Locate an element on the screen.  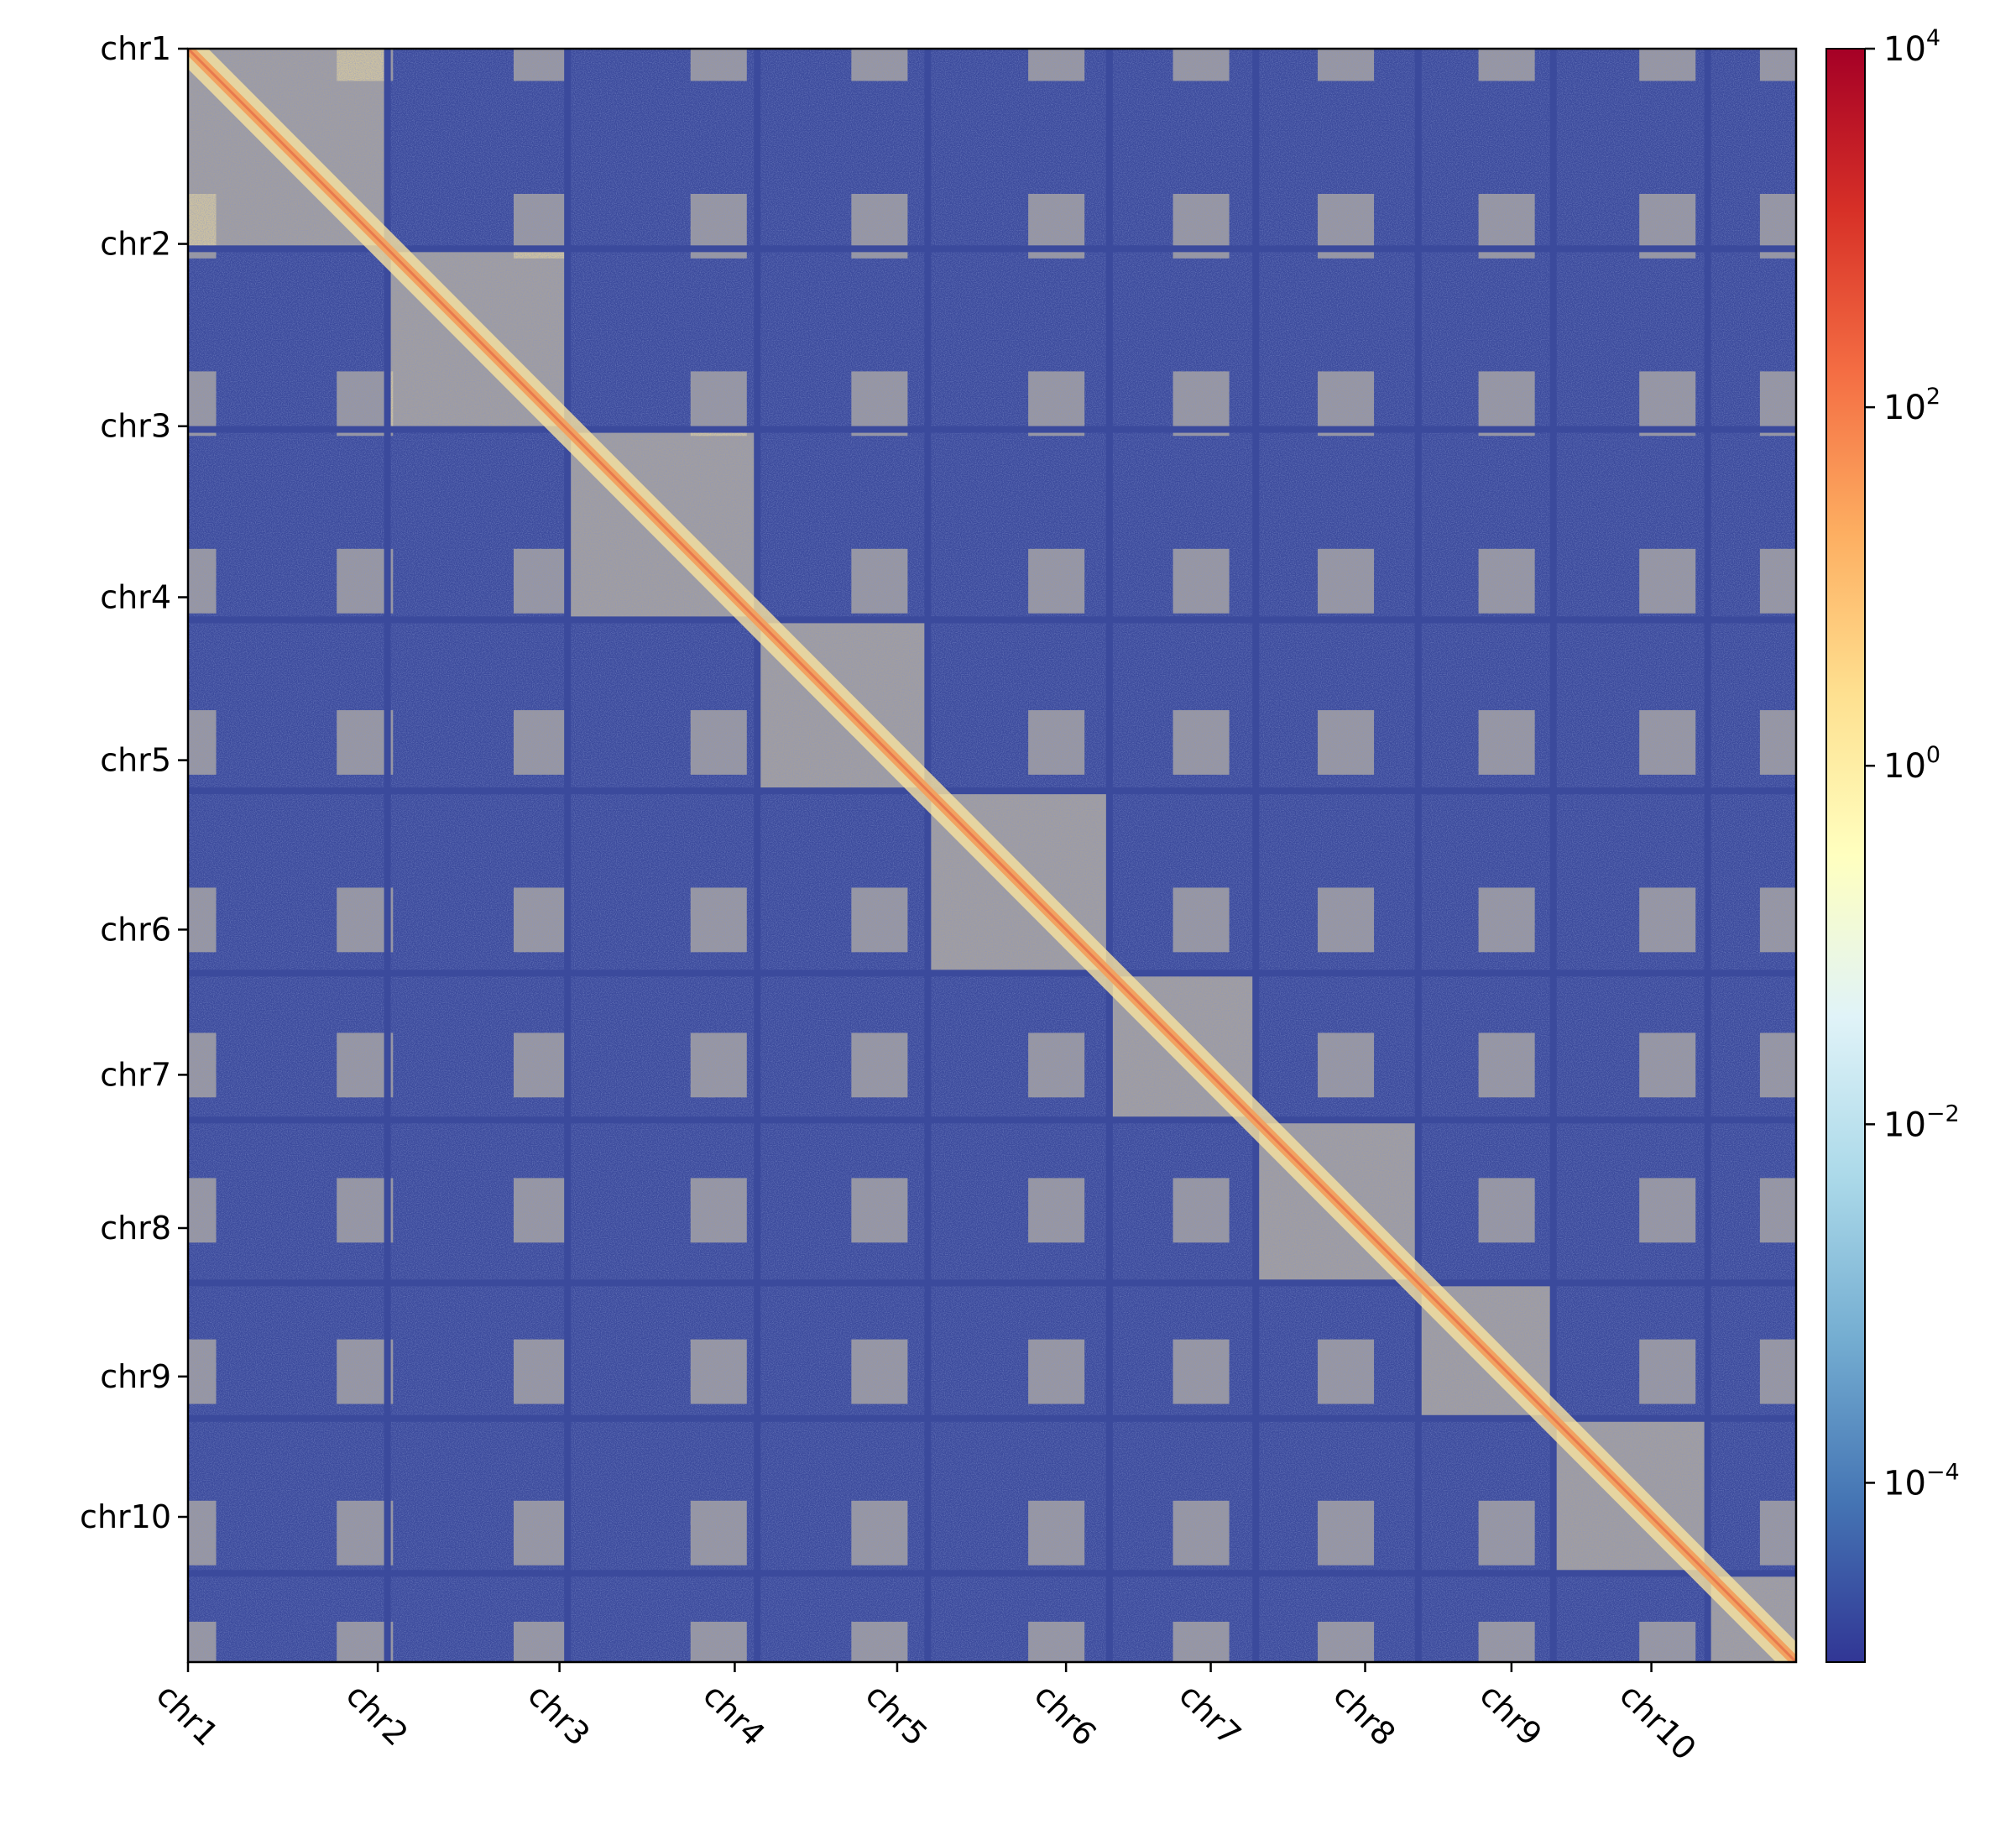
y-tick-label: chr10 is located at coordinates (125, 1516).